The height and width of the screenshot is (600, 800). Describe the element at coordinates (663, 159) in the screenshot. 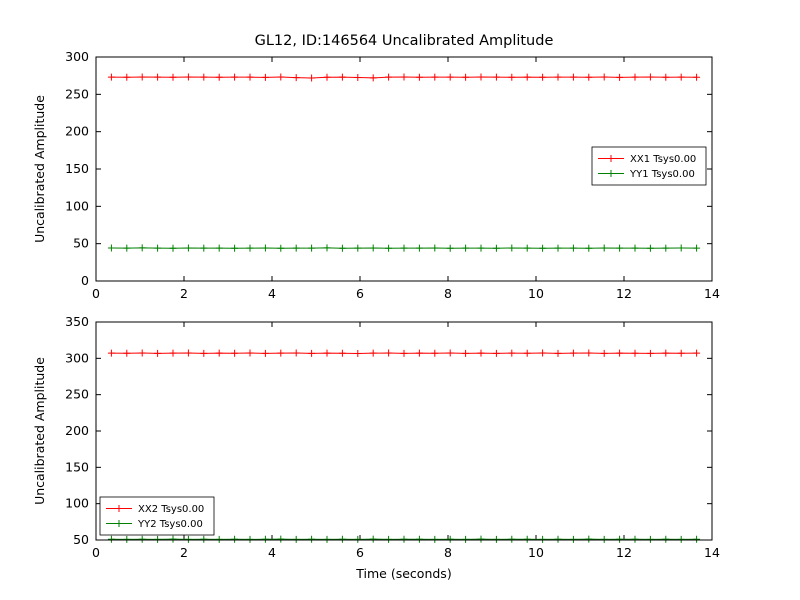

I see `legend-label: XX1 Tsys0.00` at that location.